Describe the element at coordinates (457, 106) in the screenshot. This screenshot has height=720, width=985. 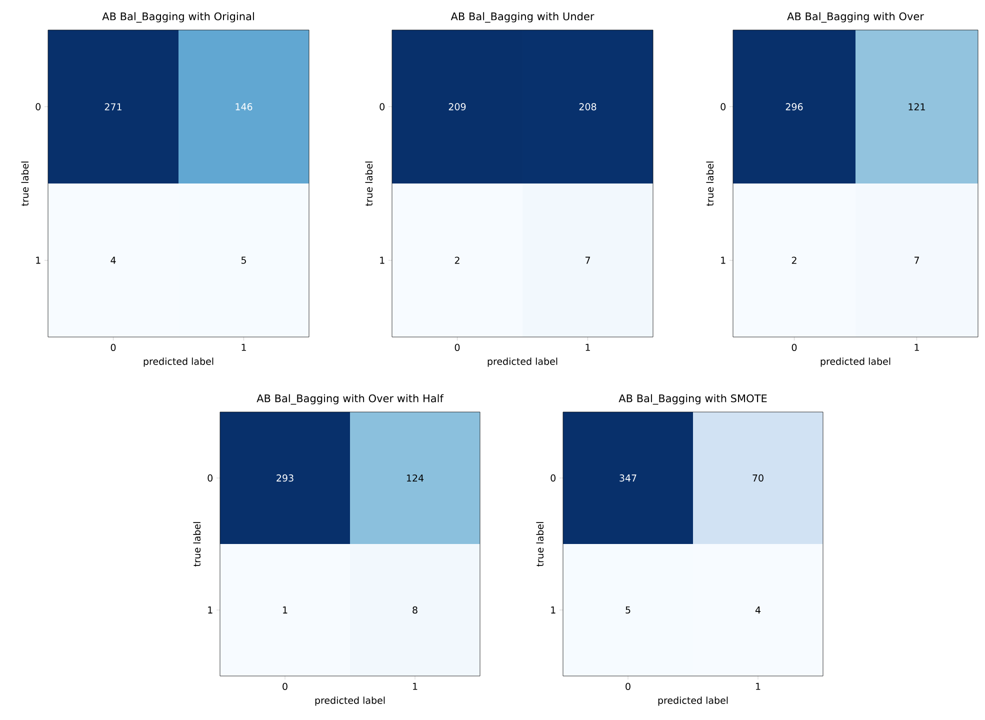
I see `data-label: 209` at that location.